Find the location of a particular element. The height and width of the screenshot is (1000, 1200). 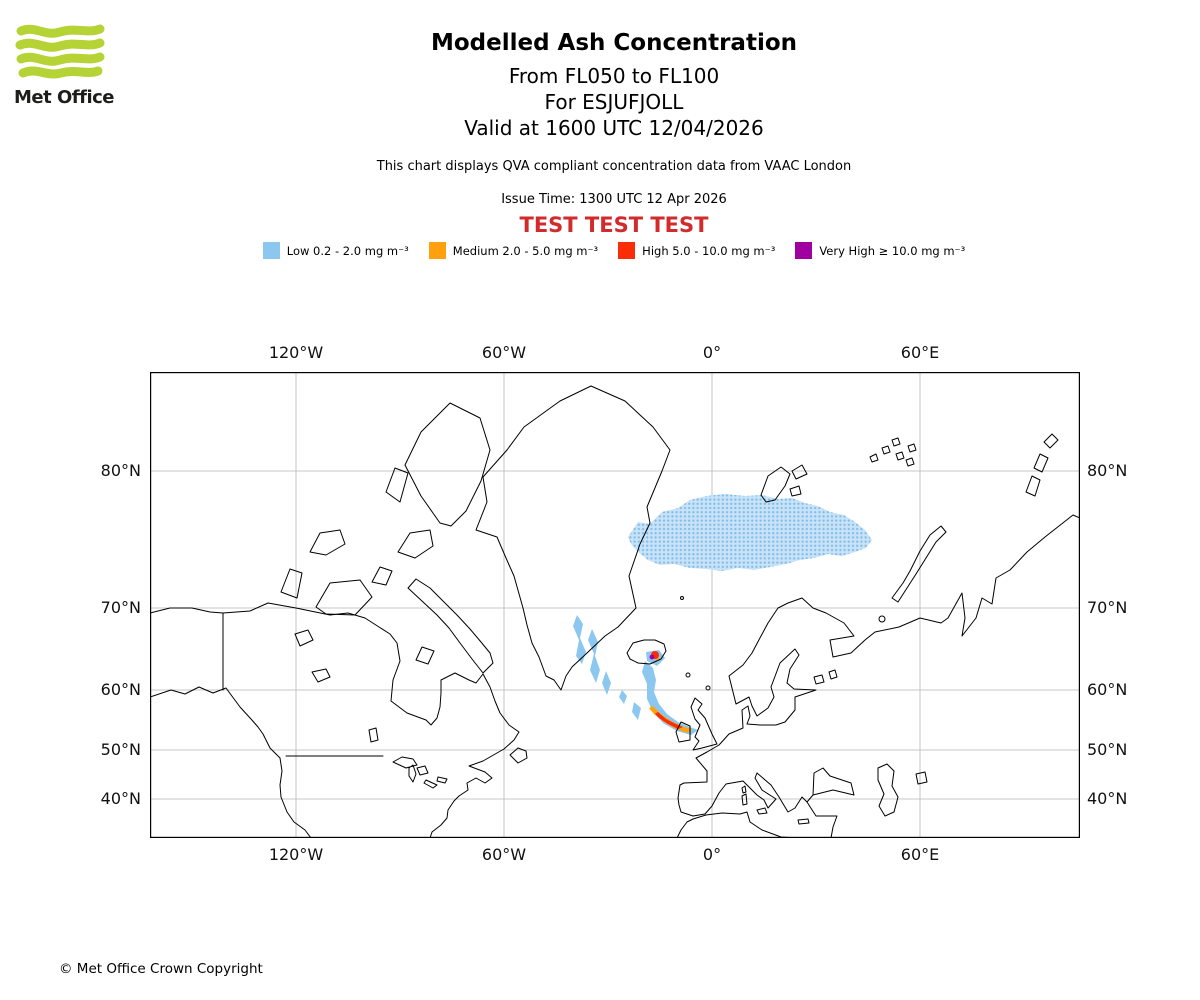

coast-devon-island is located at coordinates (415, 544).